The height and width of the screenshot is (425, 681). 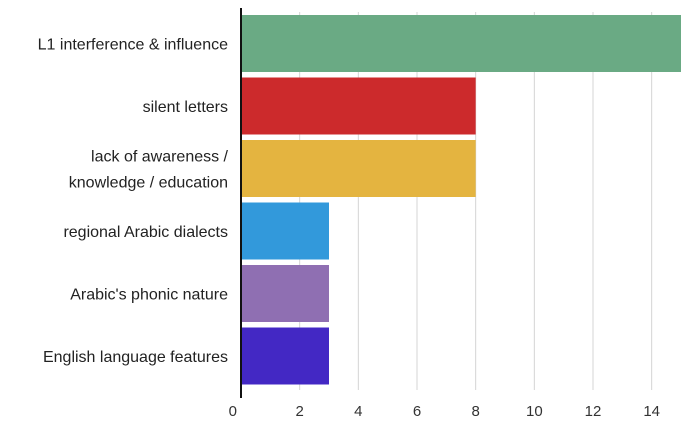 What do you see at coordinates (233, 411) in the screenshot?
I see `x-tick-0: 0` at bounding box center [233, 411].